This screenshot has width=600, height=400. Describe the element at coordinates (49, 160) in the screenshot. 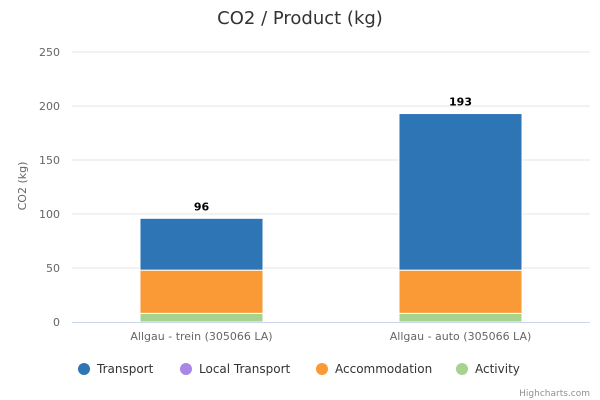

I see `y-tick-label: 150` at that location.